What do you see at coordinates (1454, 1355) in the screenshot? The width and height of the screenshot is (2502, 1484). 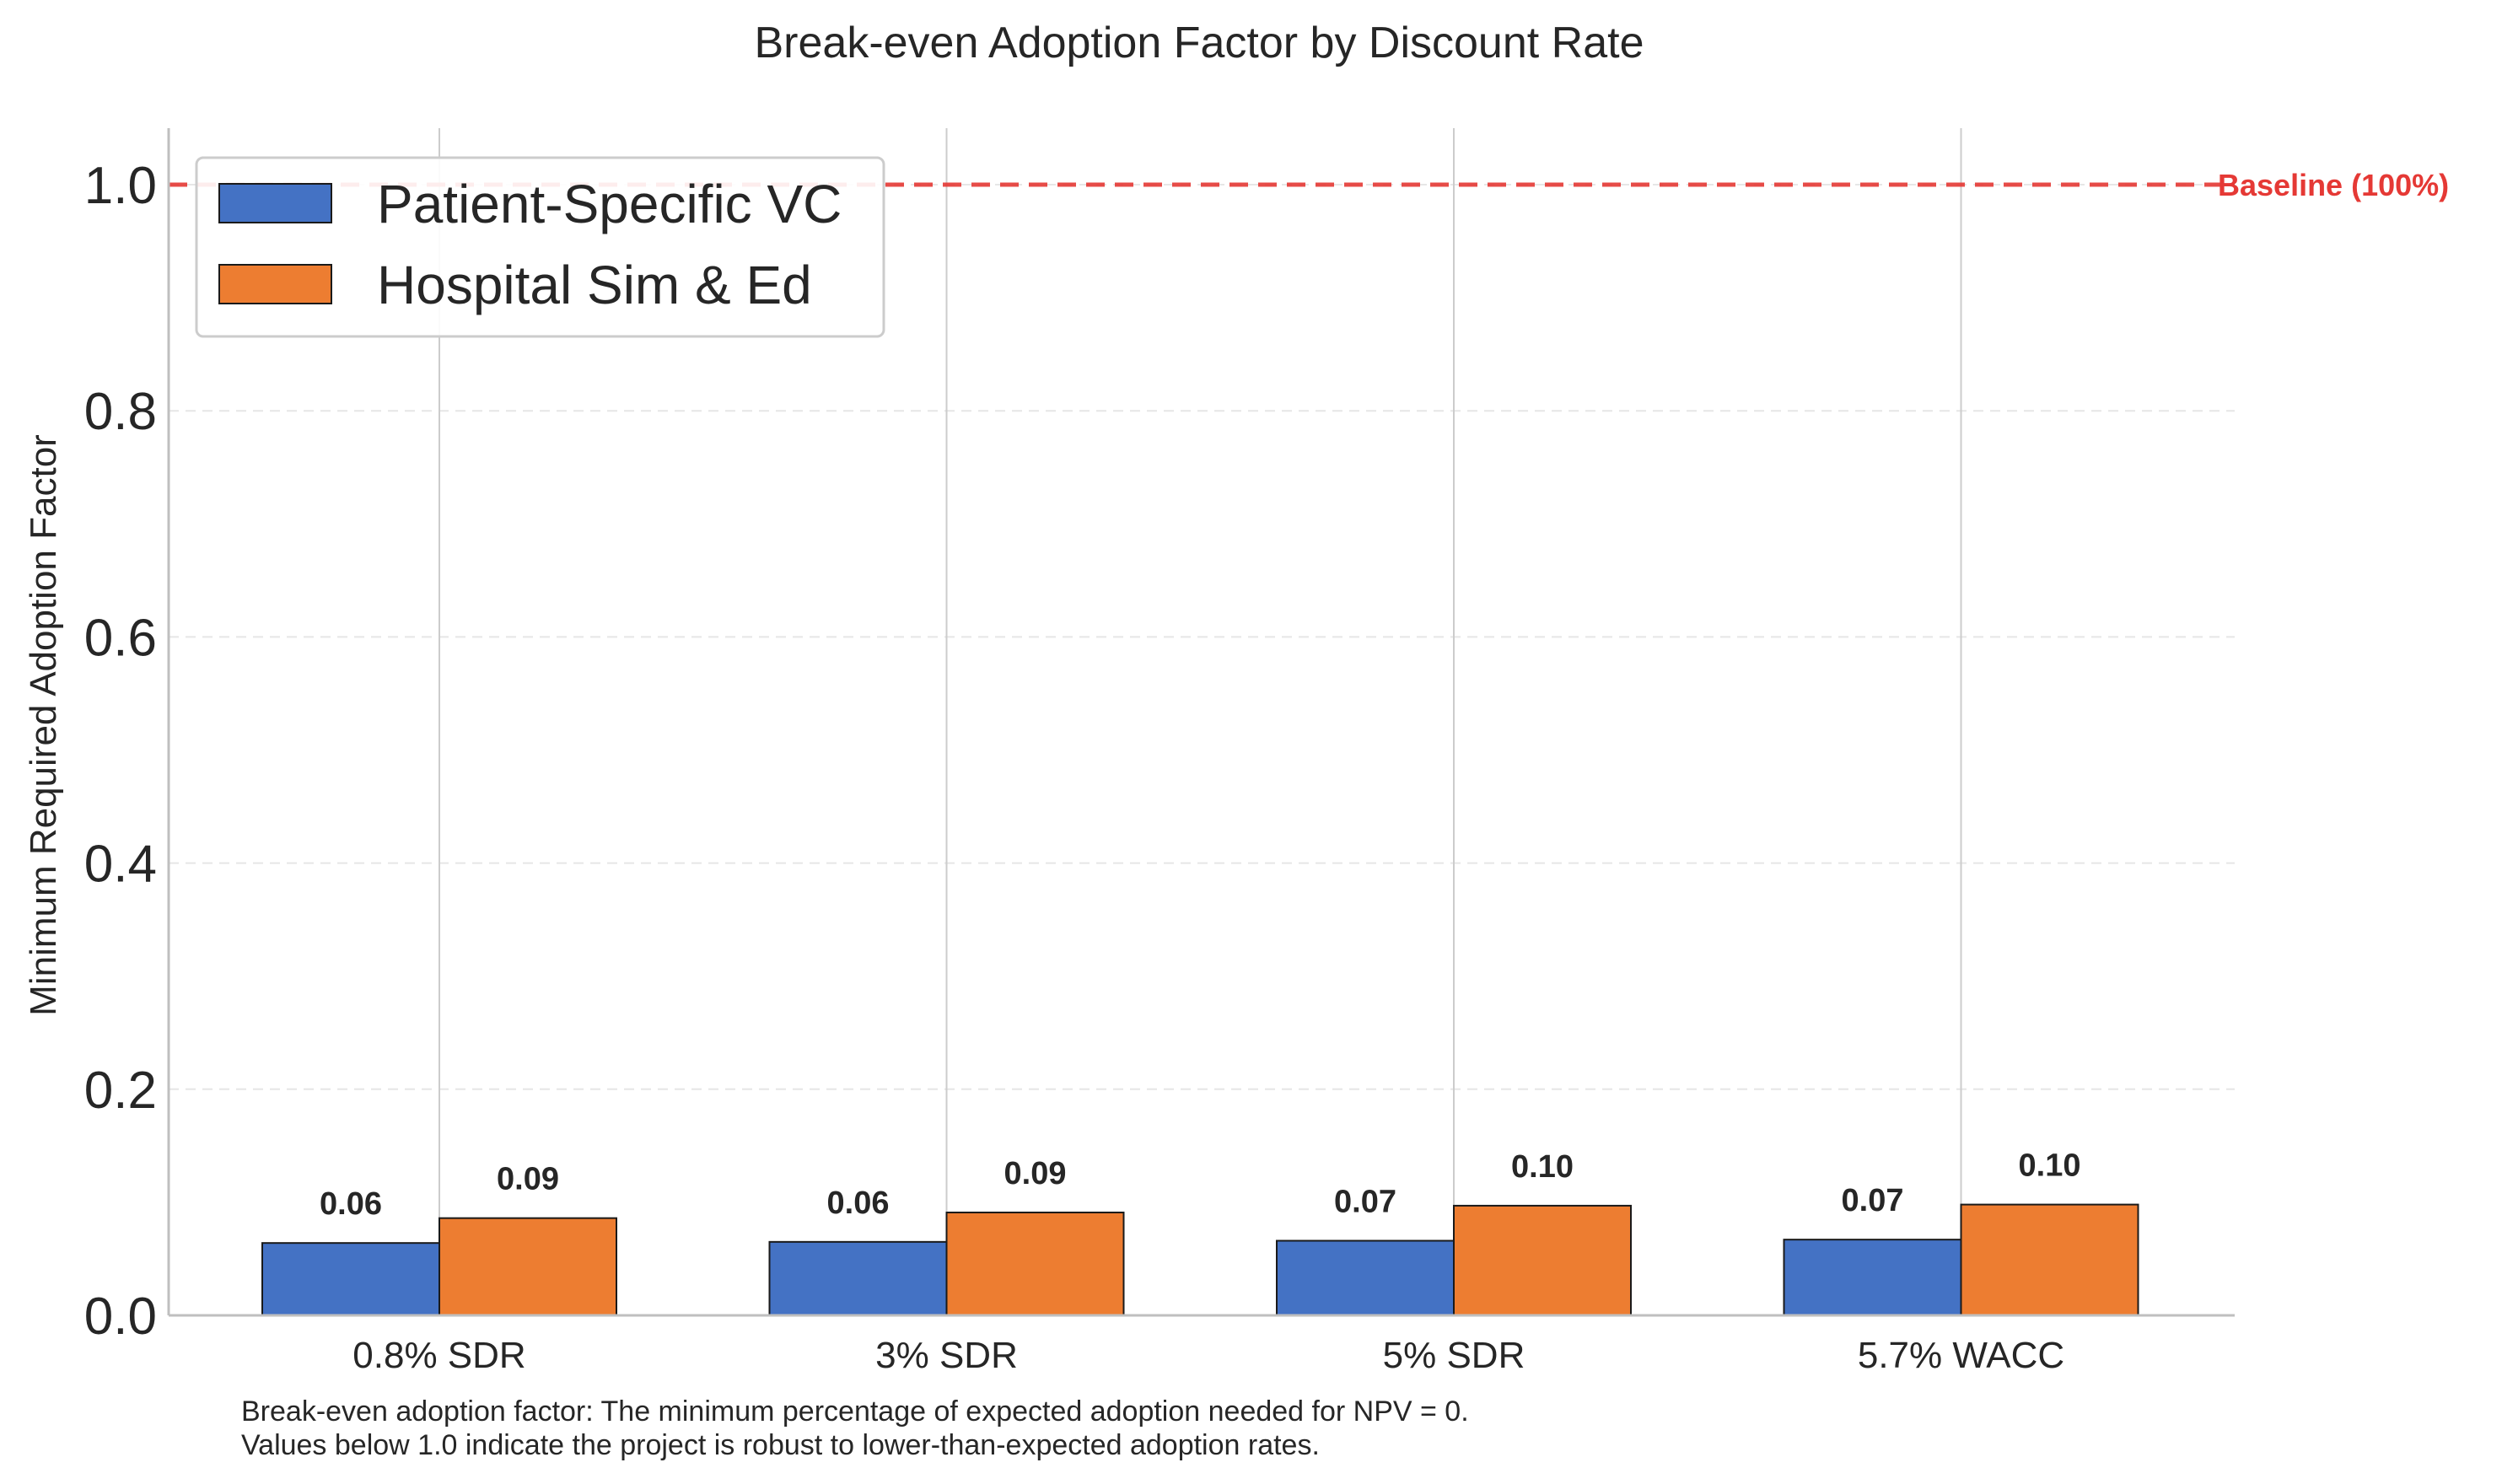 I see `x-tick-label: 5% SDR` at bounding box center [1454, 1355].